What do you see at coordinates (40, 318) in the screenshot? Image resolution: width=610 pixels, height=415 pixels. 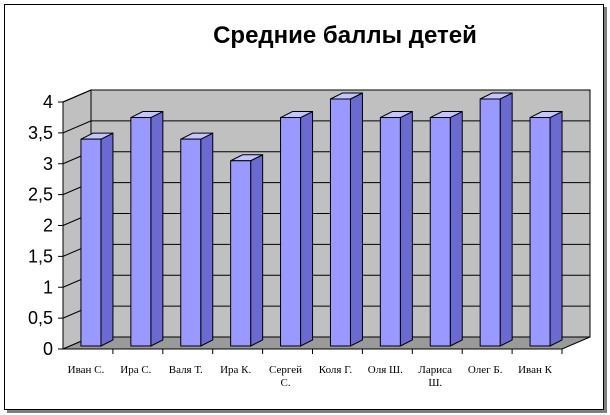 I see `y-tick-label: 0,5` at bounding box center [40, 318].